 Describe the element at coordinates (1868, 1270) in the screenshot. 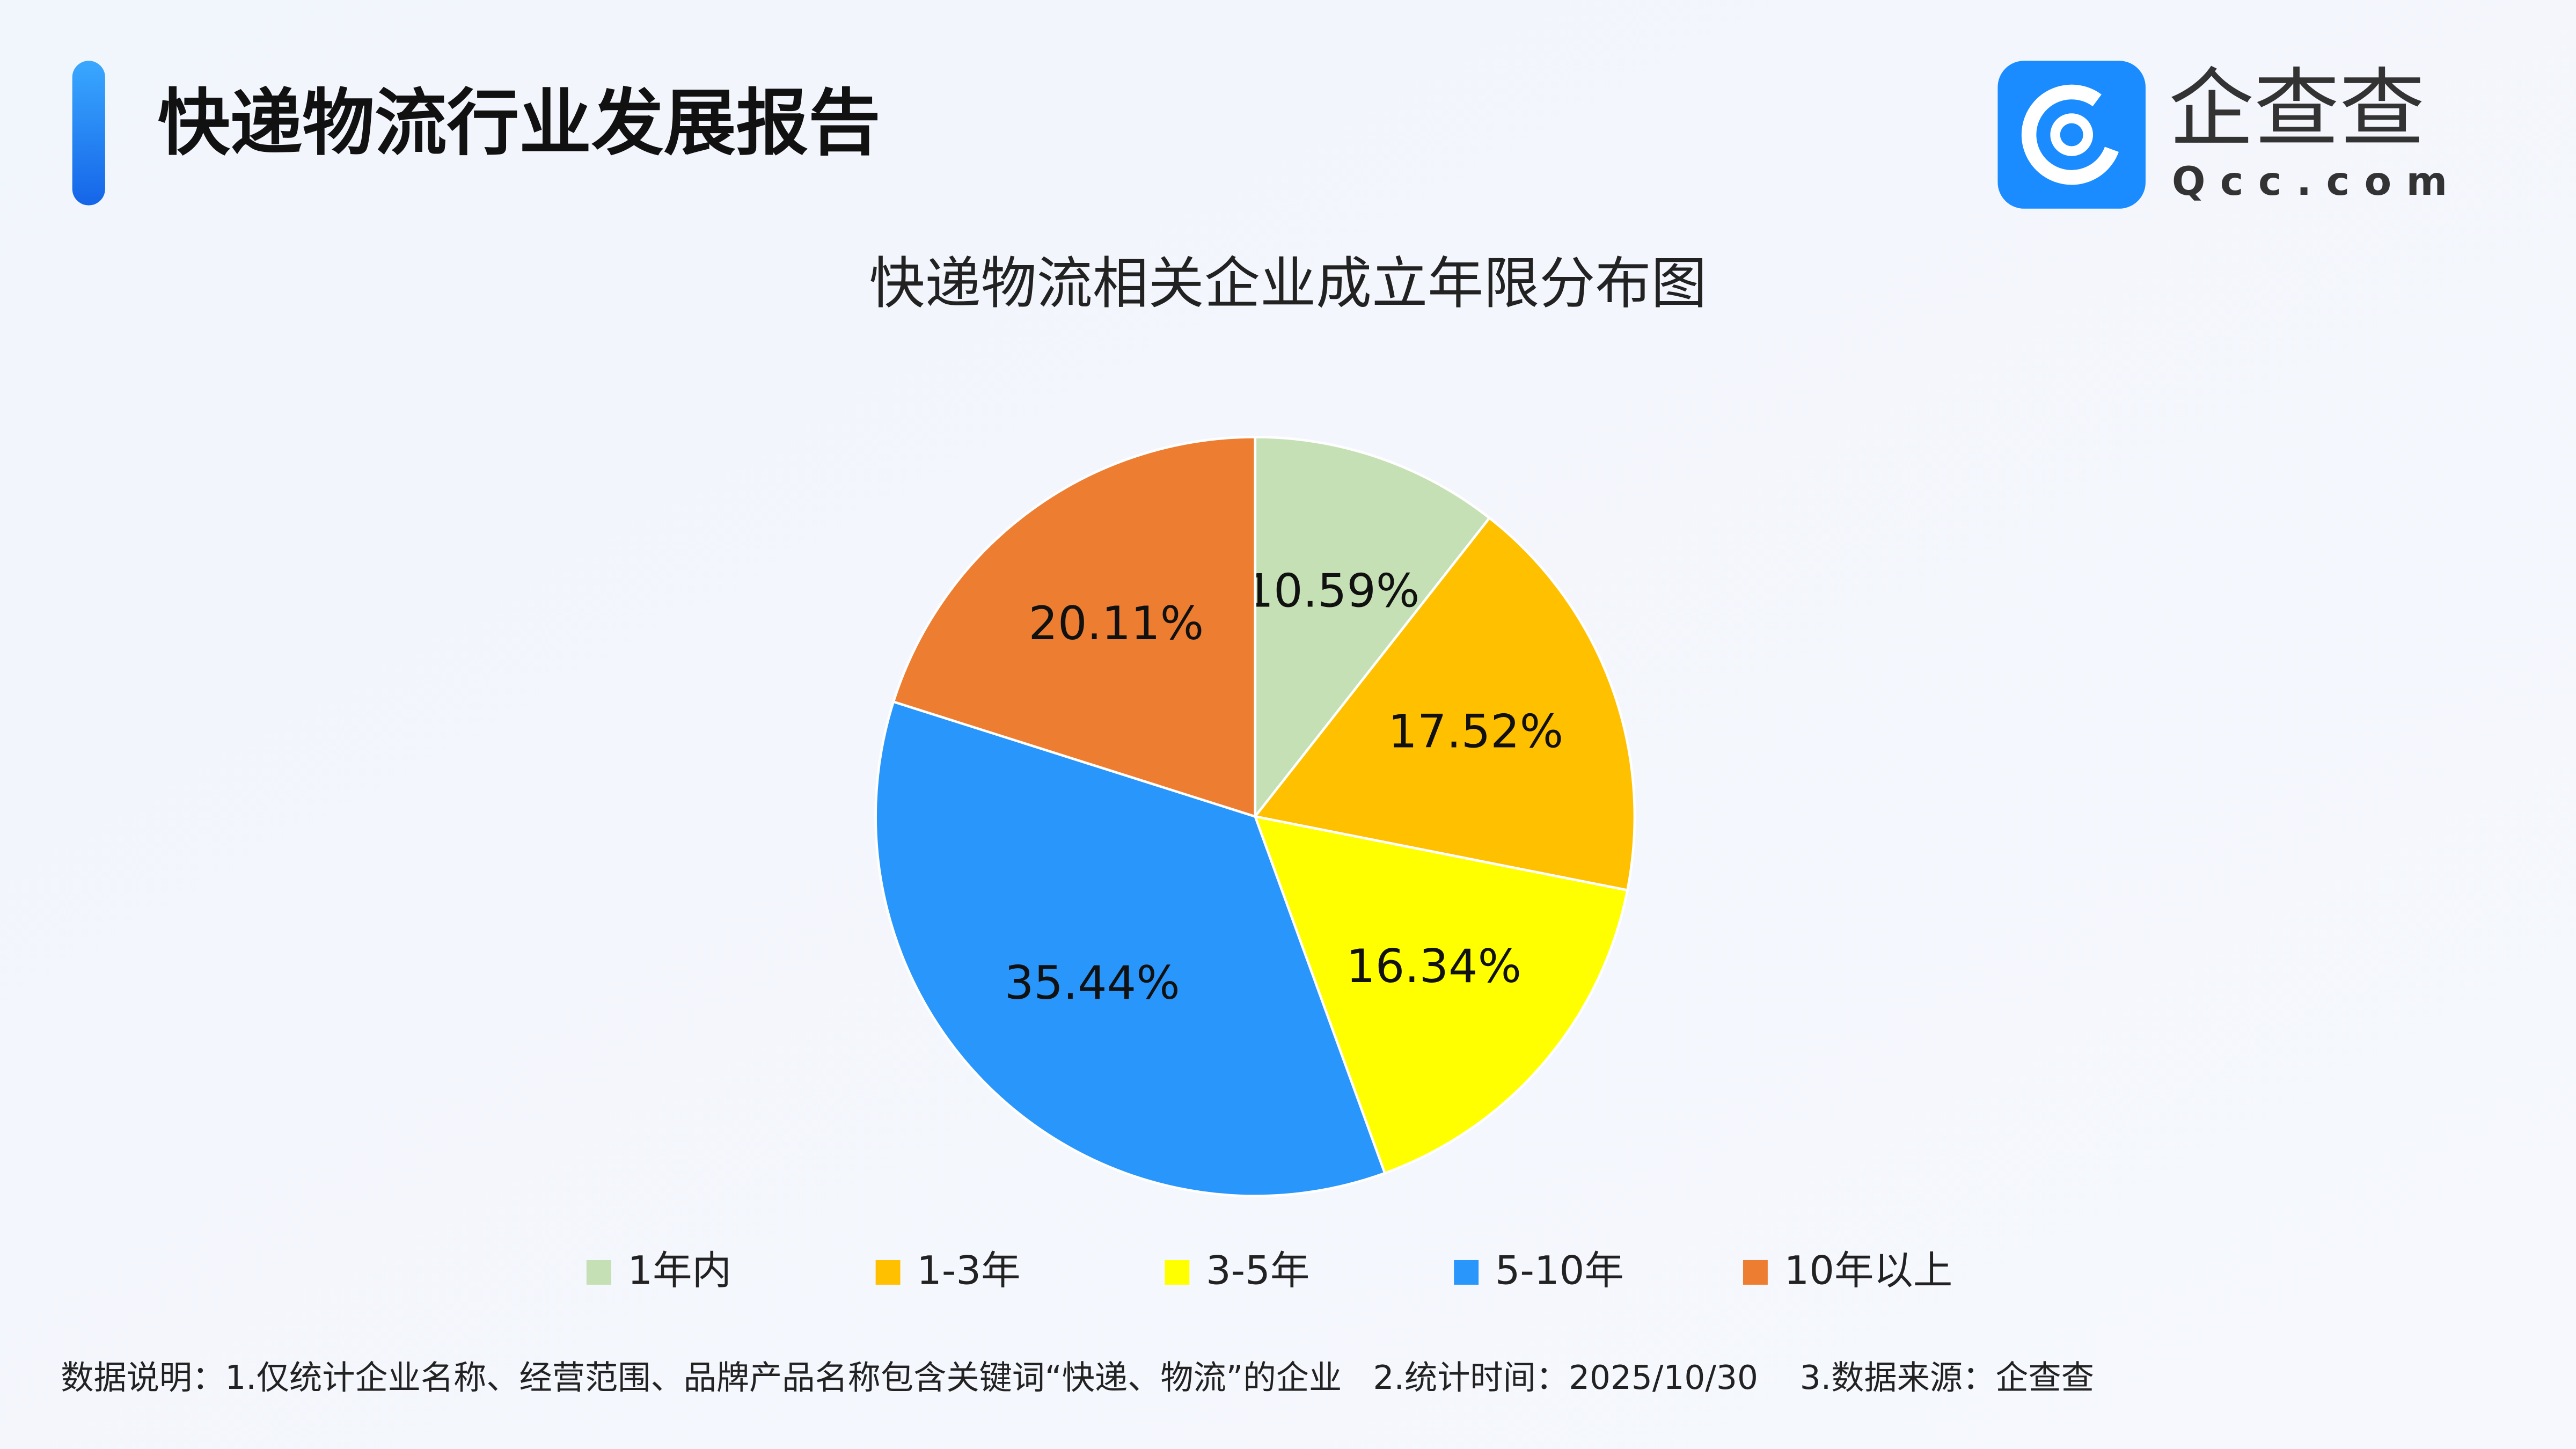

I see `legend-label: 10年以上` at that location.